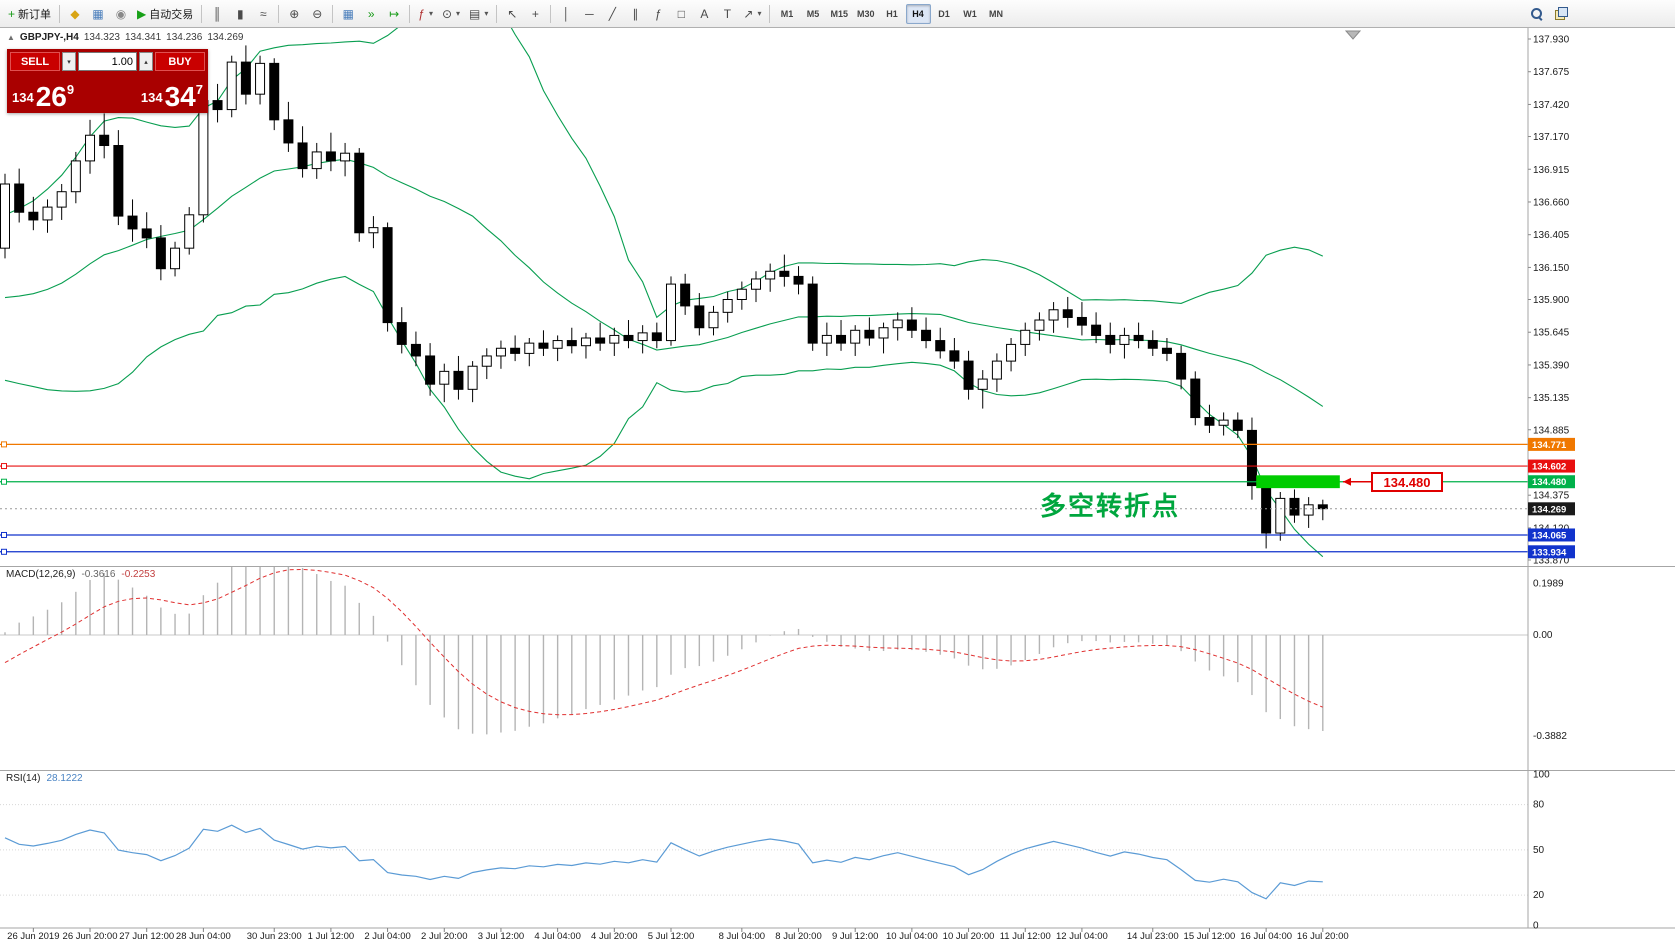 The width and height of the screenshot is (1675, 947). Describe the element at coordinates (348, 14) in the screenshot. I see `tile-windows-button: ▦` at that location.